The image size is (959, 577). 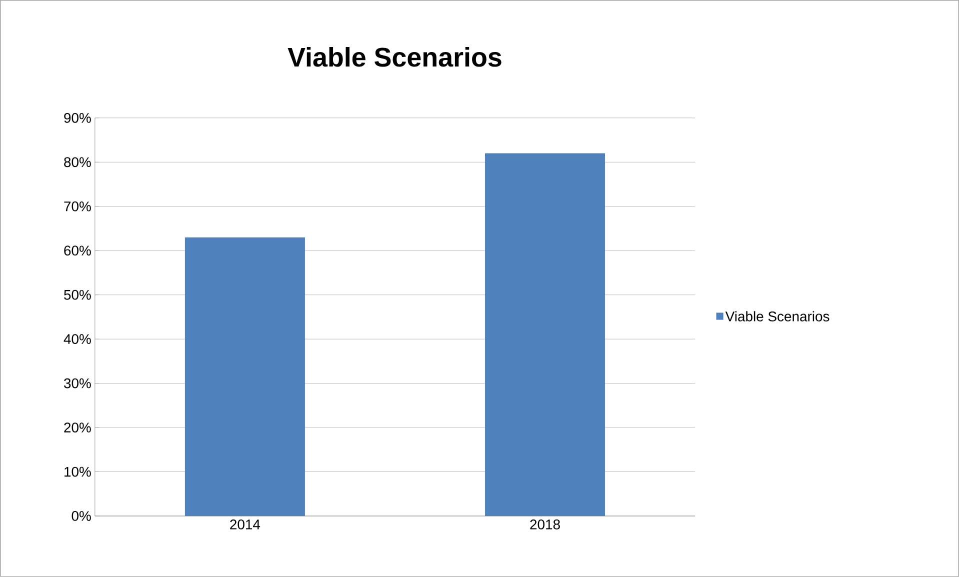 What do you see at coordinates (77, 118) in the screenshot?
I see `y-tick-label: 90%` at bounding box center [77, 118].